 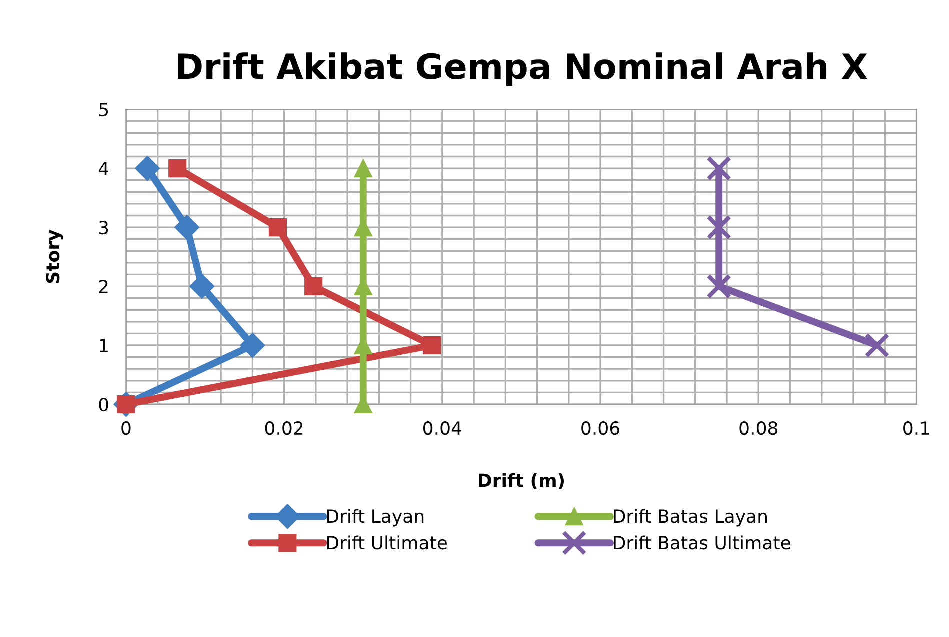 What do you see at coordinates (103, 169) in the screenshot?
I see `y-tick-label: 4` at bounding box center [103, 169].